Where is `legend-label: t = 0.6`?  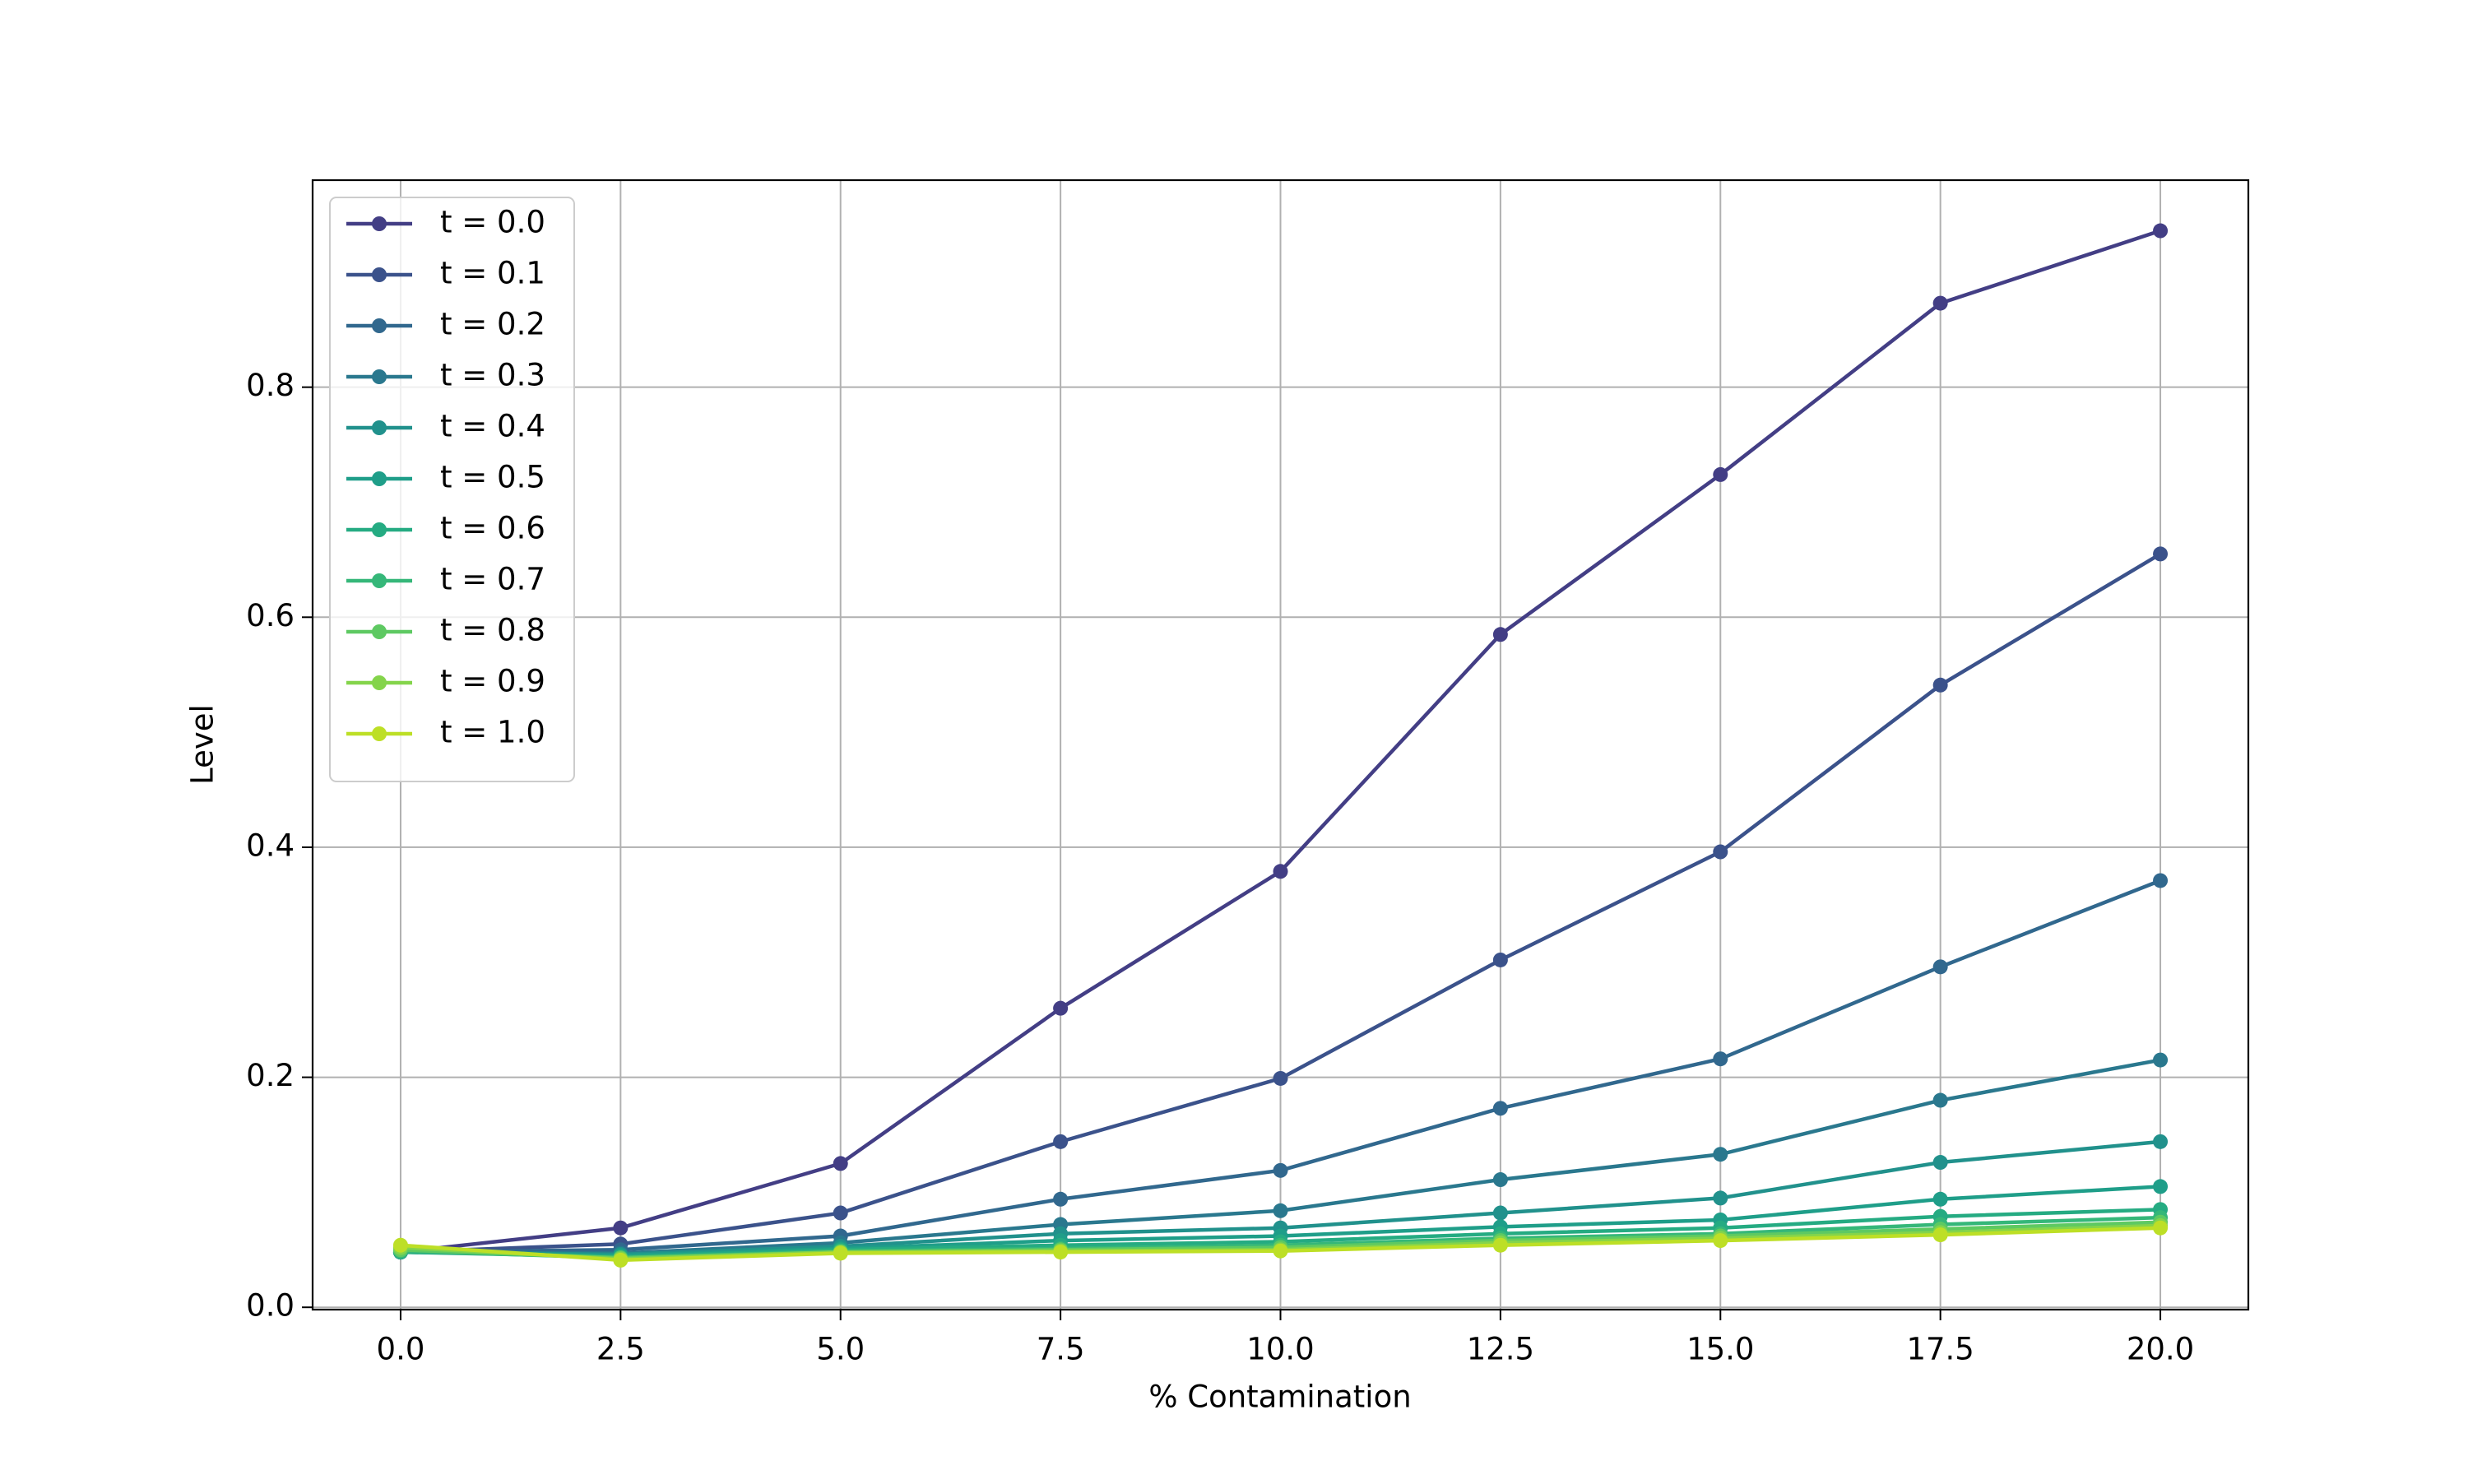
legend-label: t = 0.6 is located at coordinates (492, 528).